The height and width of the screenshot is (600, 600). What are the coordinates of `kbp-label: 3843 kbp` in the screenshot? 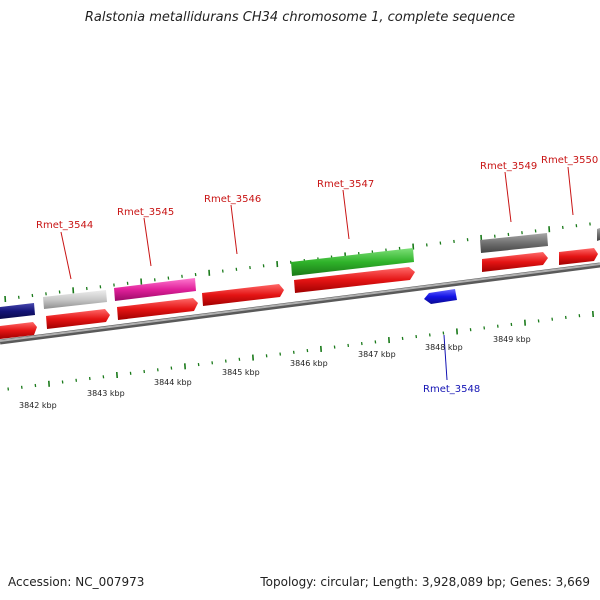 It's located at (106, 393).